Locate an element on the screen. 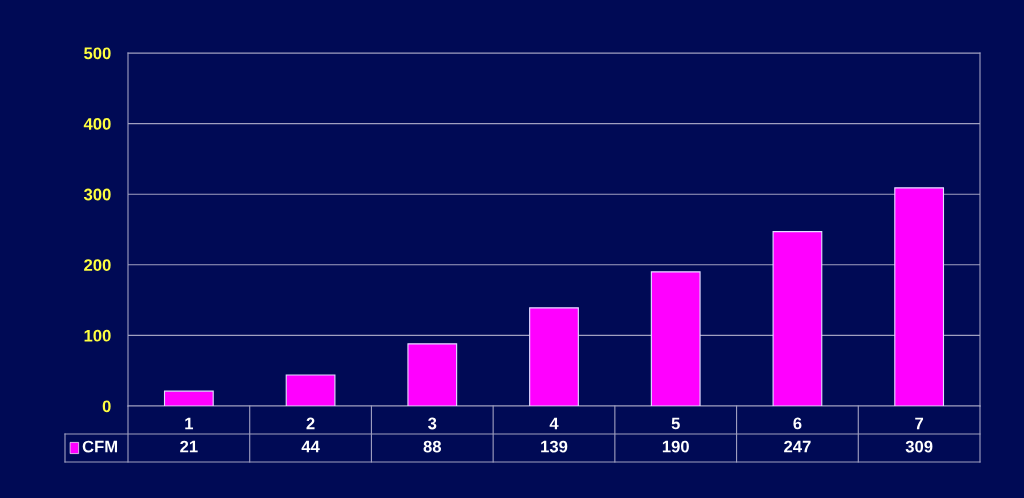  legend-label: CFM is located at coordinates (100, 446).